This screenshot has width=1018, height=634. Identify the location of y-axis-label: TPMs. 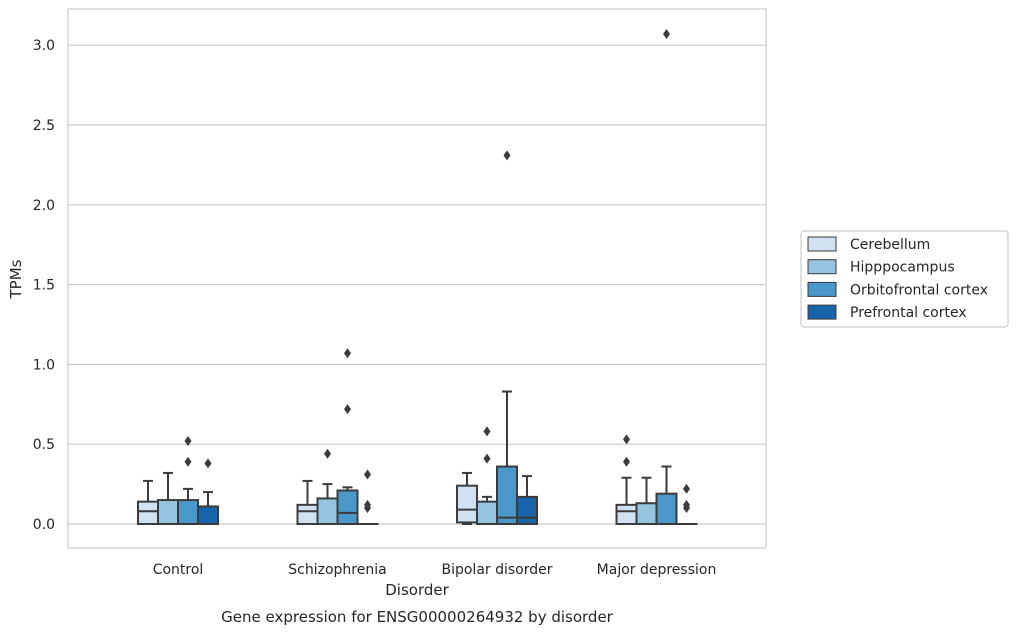
(16, 279).